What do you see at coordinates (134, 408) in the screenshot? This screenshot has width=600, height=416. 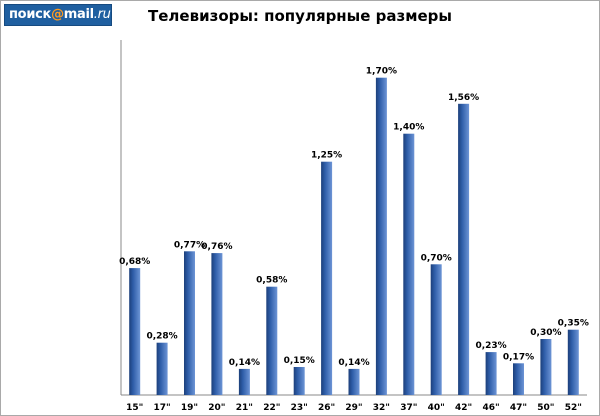 I see `x-tick-label: 15"` at bounding box center [134, 408].